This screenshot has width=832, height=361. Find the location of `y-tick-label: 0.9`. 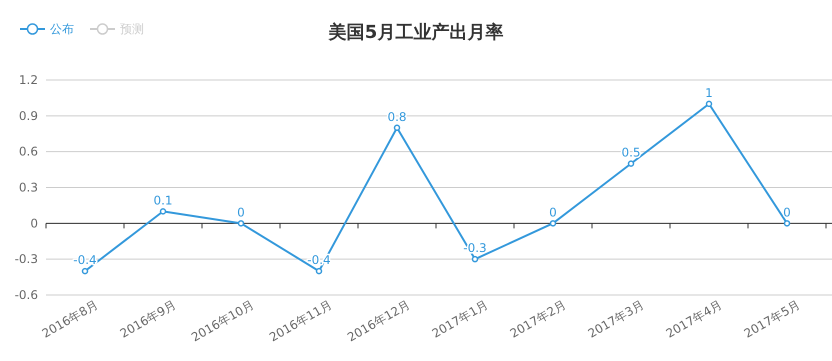

y-tick-label: 0.9 is located at coordinates (28, 115).